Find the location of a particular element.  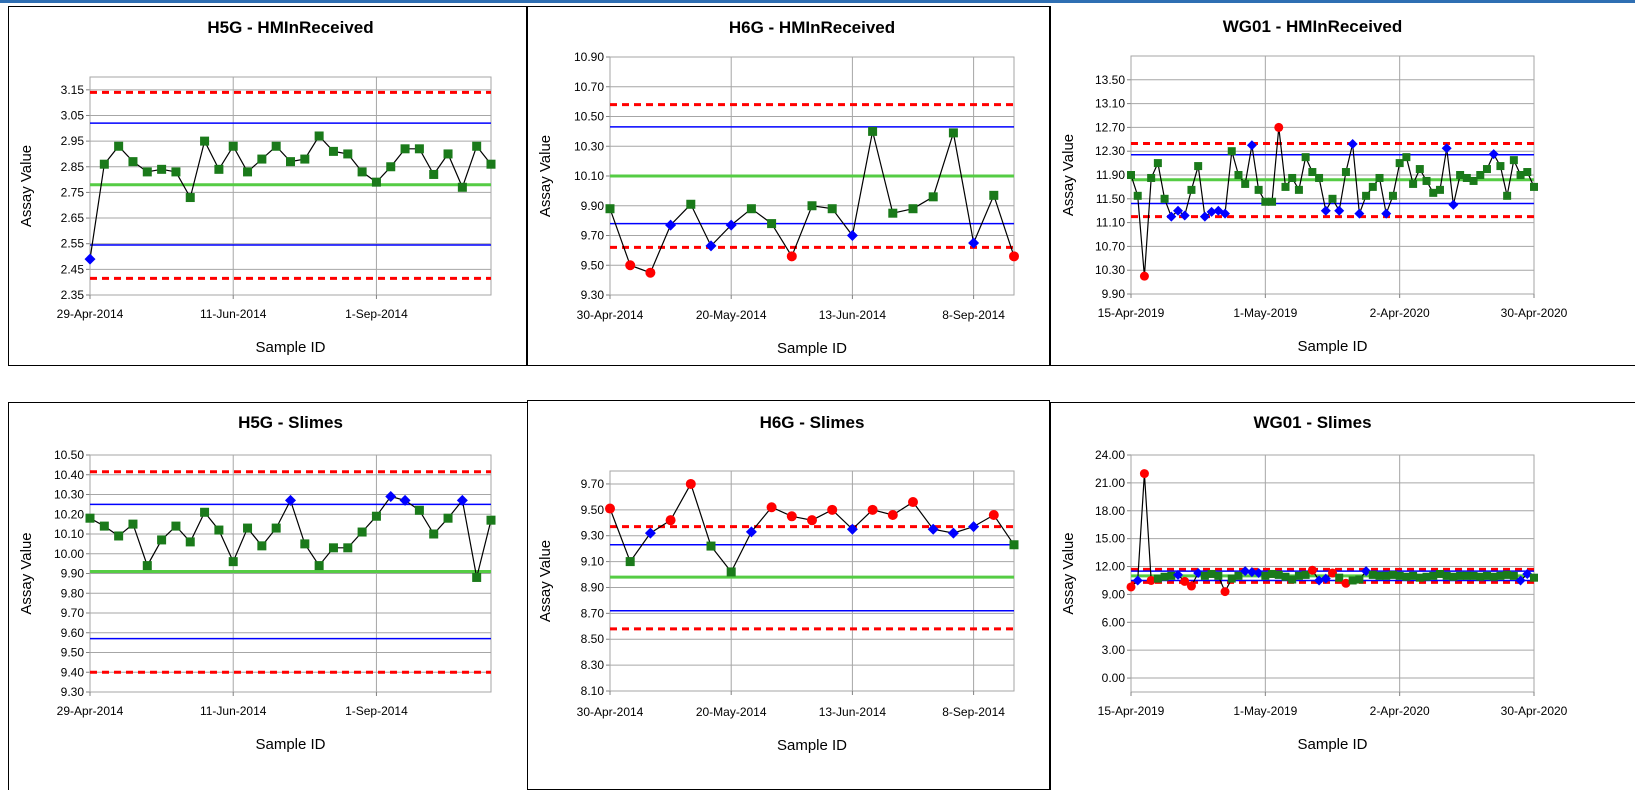

y-tick-label: 10.90 is located at coordinates (589, 57).